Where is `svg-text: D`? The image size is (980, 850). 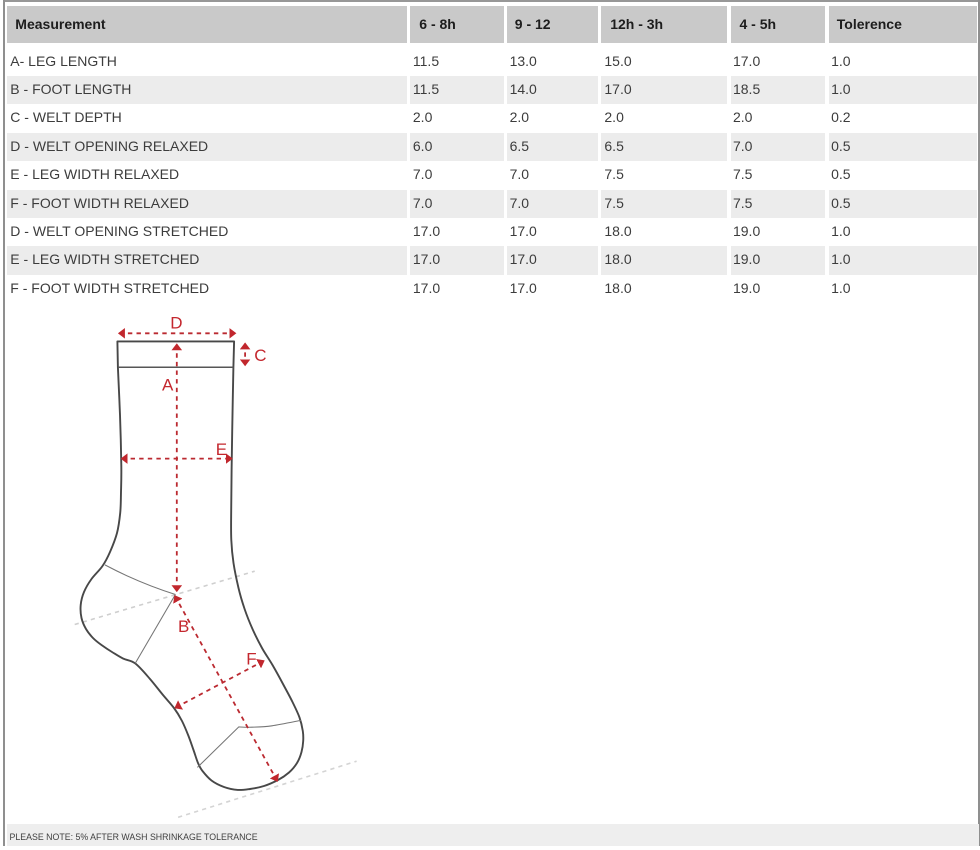
svg-text: D is located at coordinates (176, 323).